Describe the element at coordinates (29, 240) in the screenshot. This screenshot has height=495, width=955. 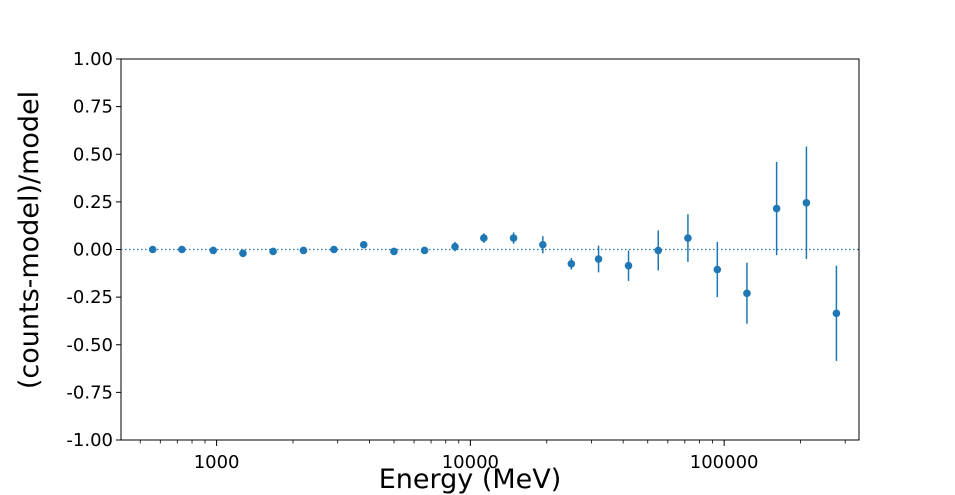
I see `y-axis-label: (counts-model)/model` at that location.